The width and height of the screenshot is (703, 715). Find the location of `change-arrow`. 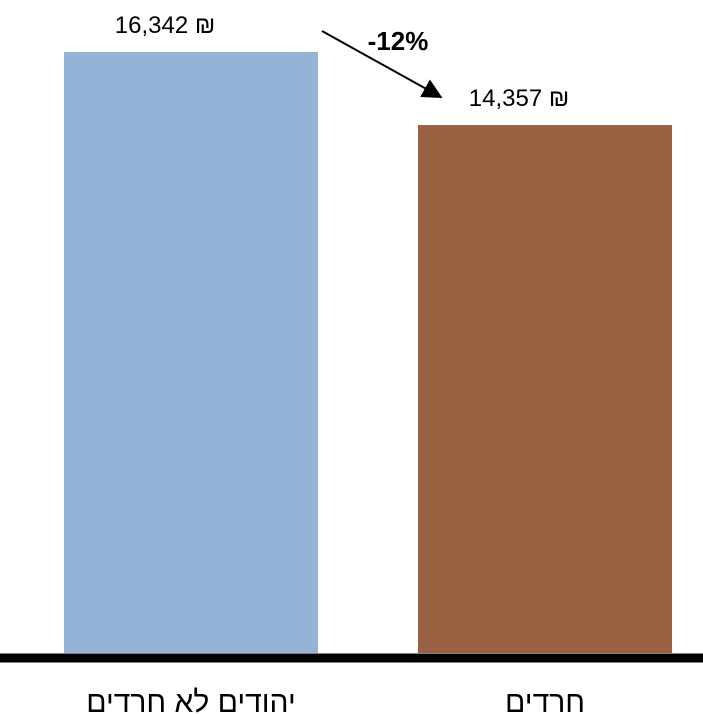

change-arrow is located at coordinates (382, 64).